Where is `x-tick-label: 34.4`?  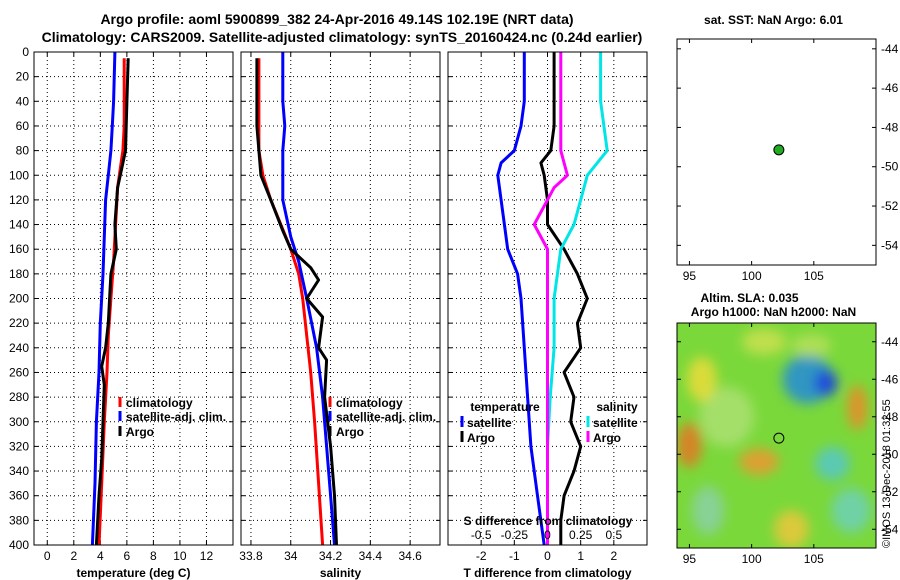 x-tick-label: 34.4 is located at coordinates (371, 556).